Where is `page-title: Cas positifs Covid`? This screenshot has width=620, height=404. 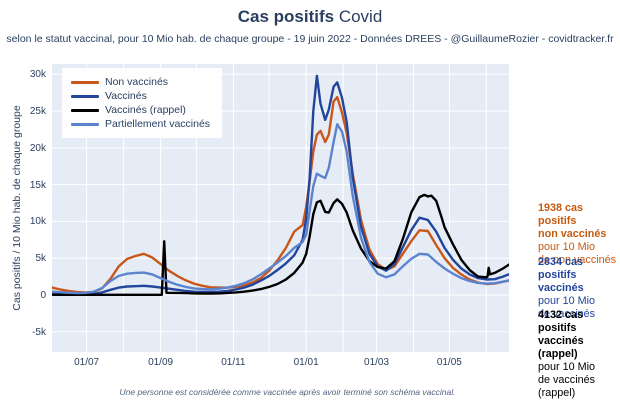 page-title: Cas positifs Covid is located at coordinates (310, 17).